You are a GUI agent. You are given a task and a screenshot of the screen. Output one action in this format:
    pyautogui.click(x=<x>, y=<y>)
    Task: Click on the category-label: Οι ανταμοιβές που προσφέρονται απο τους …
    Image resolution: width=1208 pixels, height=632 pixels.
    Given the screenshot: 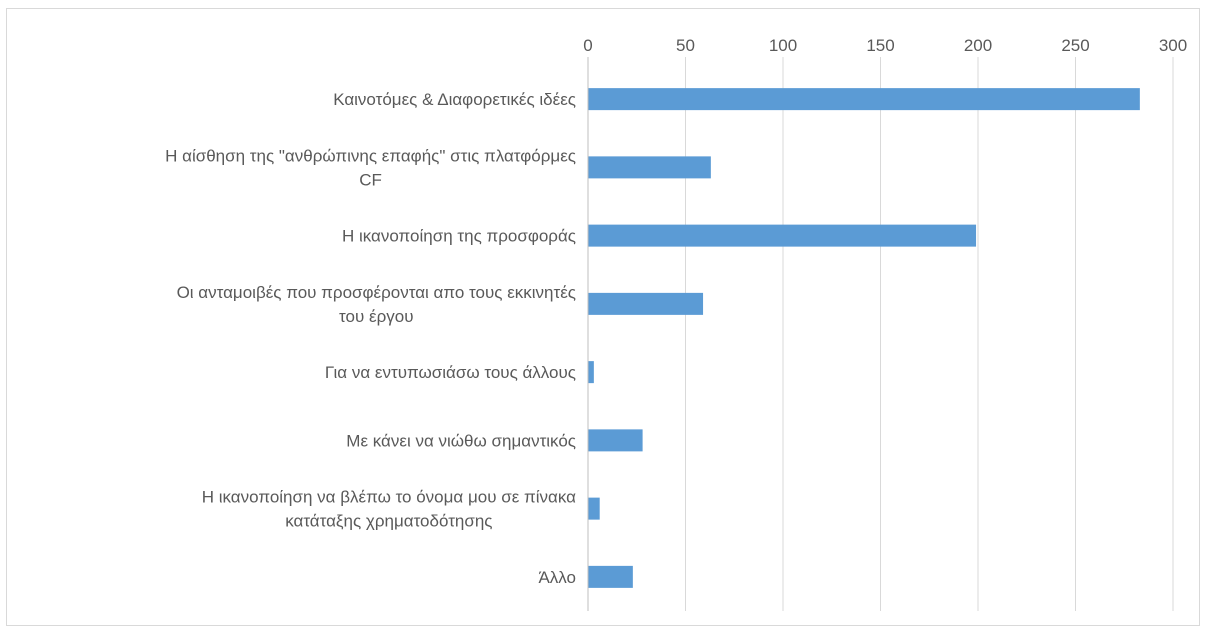 What is the action you would take?
    pyautogui.click(x=376, y=304)
    